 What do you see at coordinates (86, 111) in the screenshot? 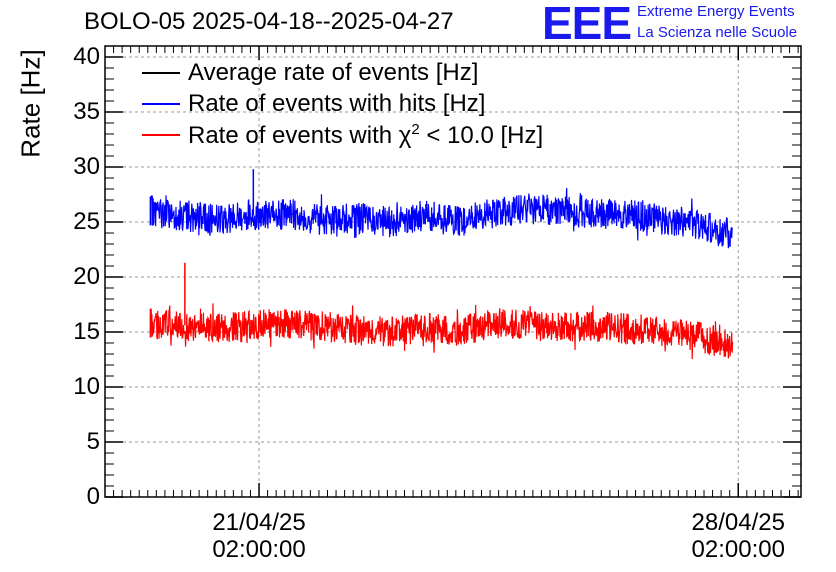
I see `y-tick-label: 35` at bounding box center [86, 111].